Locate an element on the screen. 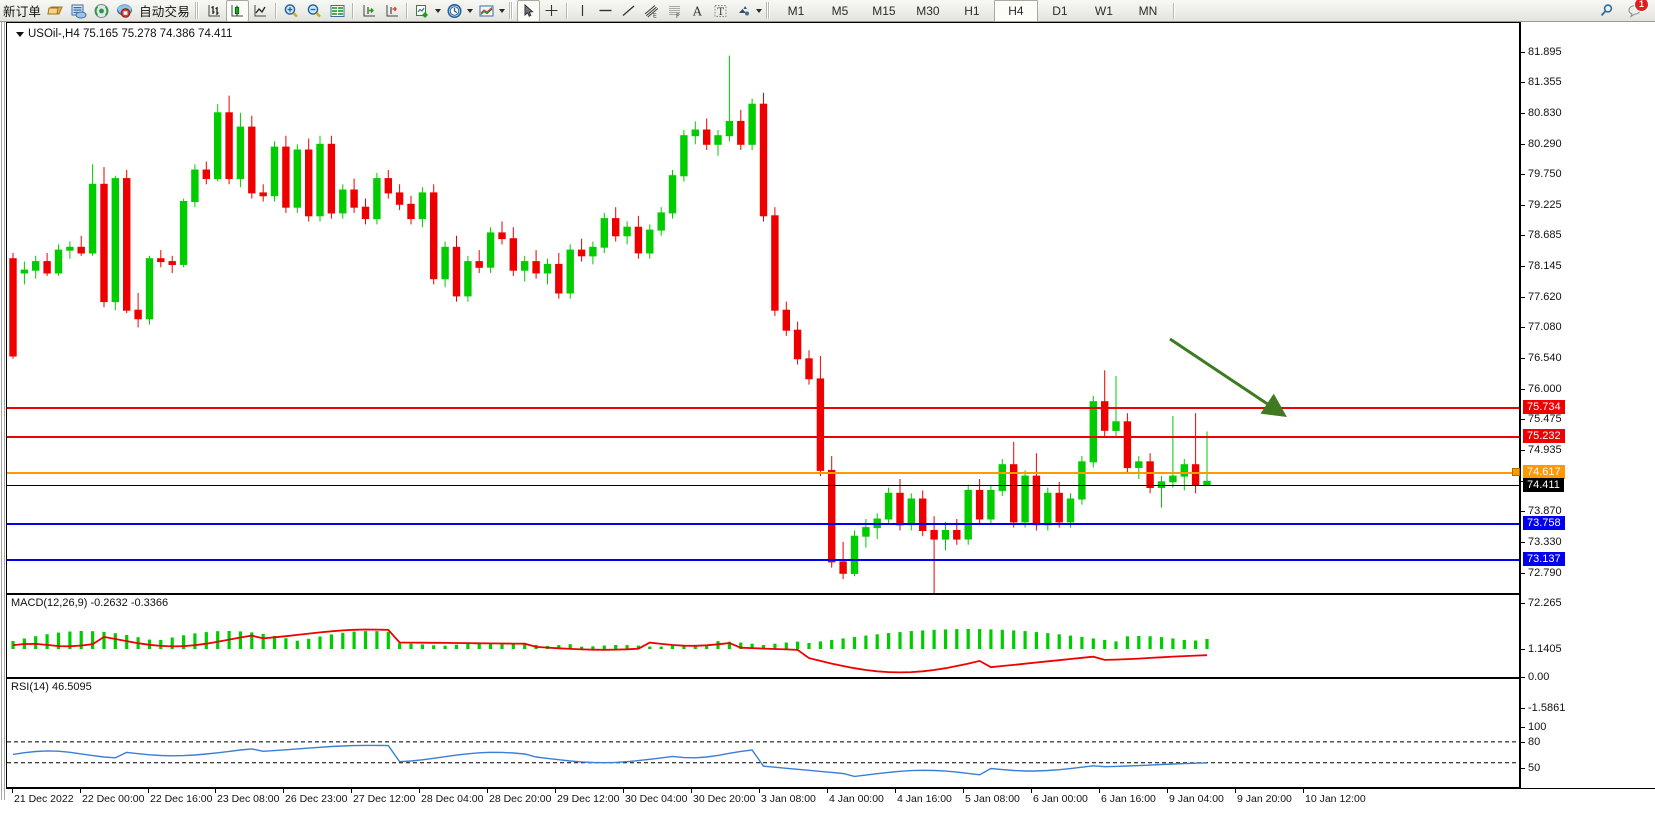  price-tick: 79.225 is located at coordinates (1541, 205).